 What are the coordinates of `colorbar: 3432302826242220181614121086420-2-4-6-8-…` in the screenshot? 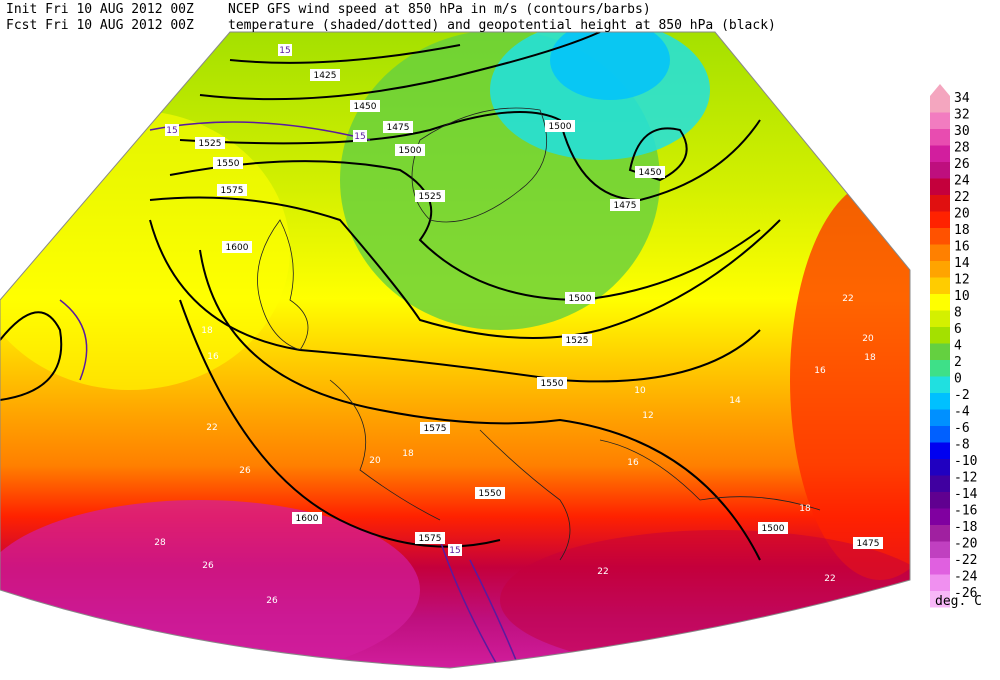 It's located at (954, 349).